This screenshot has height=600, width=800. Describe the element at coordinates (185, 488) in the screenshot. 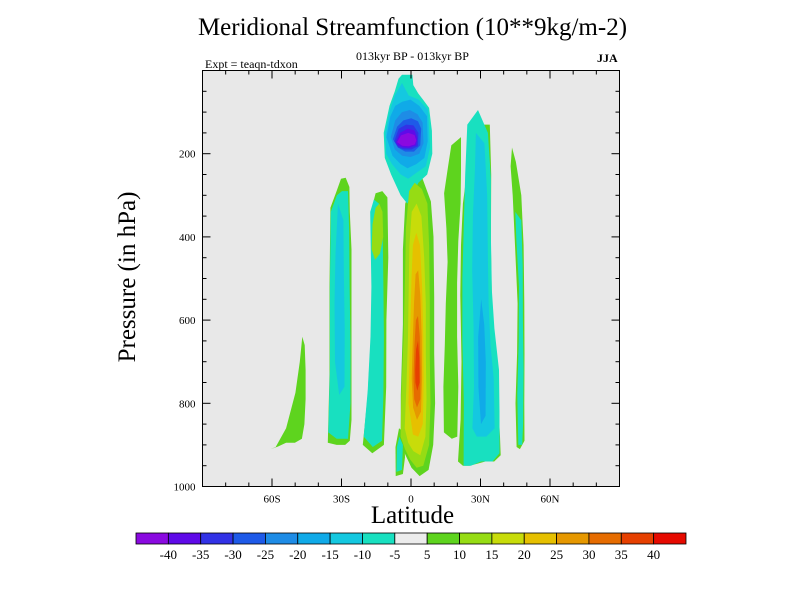

I see `y-tick-label: 1000` at that location.